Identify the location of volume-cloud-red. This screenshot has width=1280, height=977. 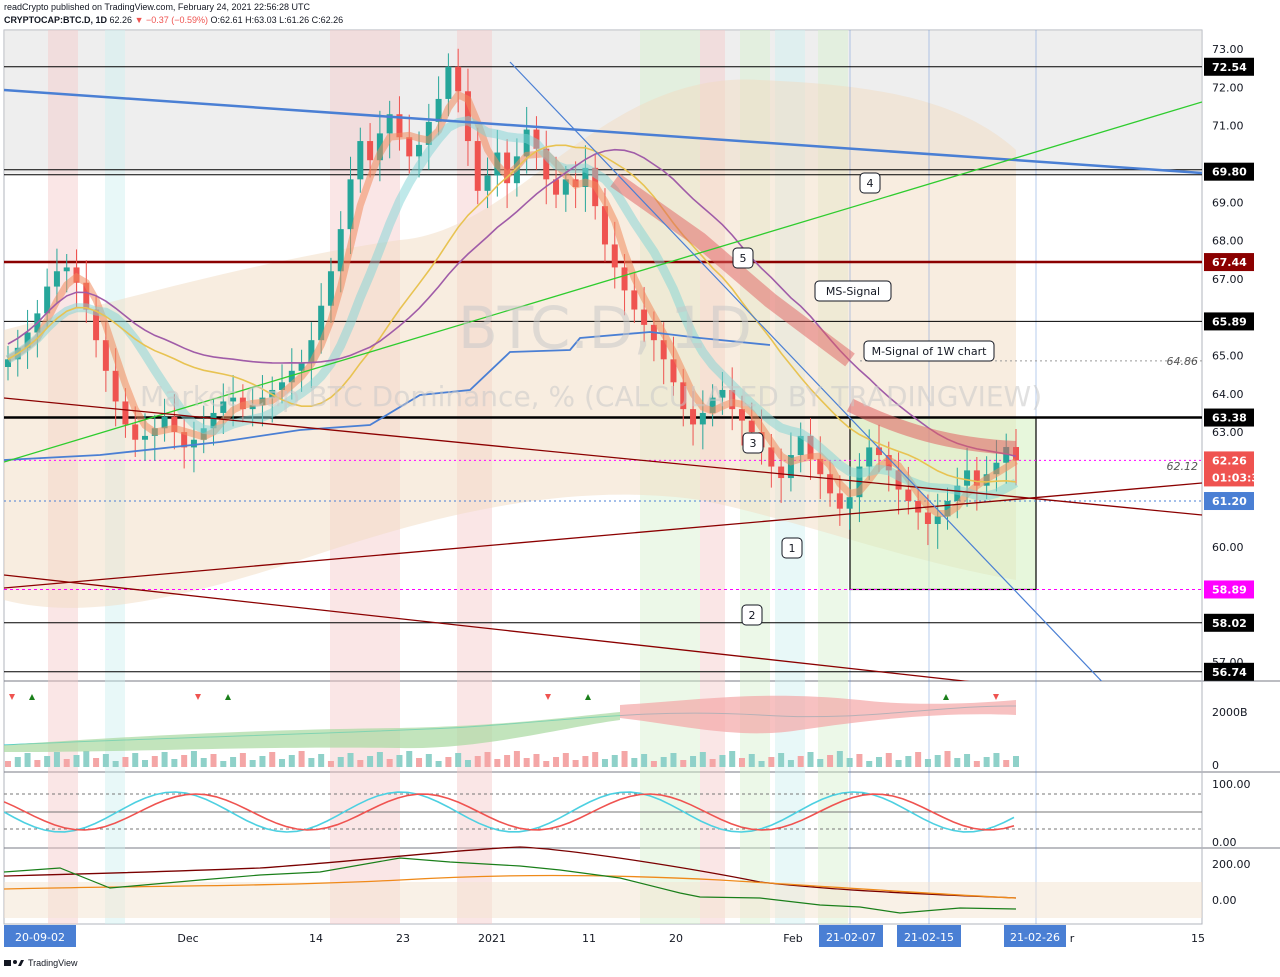
(818, 714).